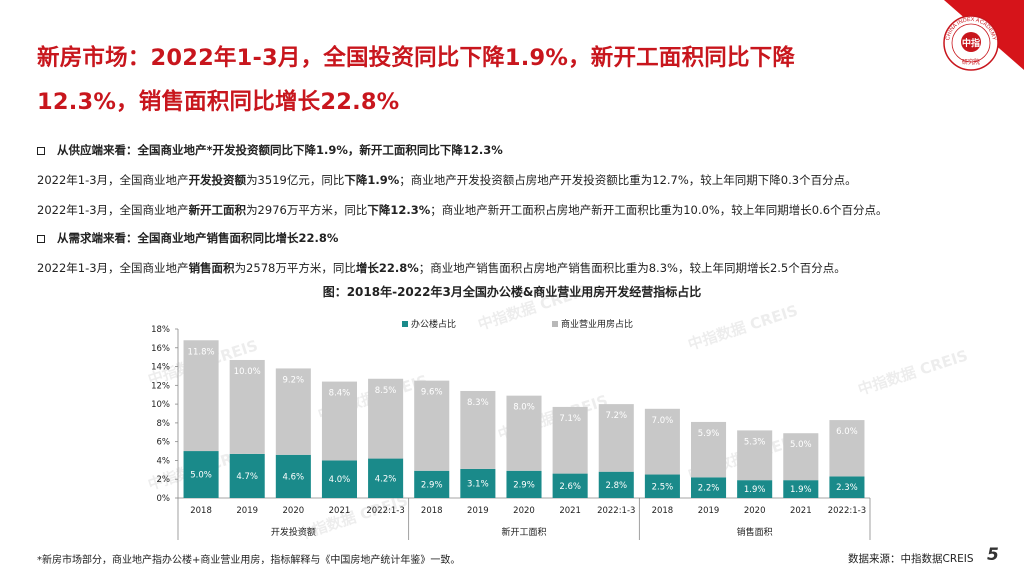  I want to click on data-label-office: 4.0%, so click(340, 480).